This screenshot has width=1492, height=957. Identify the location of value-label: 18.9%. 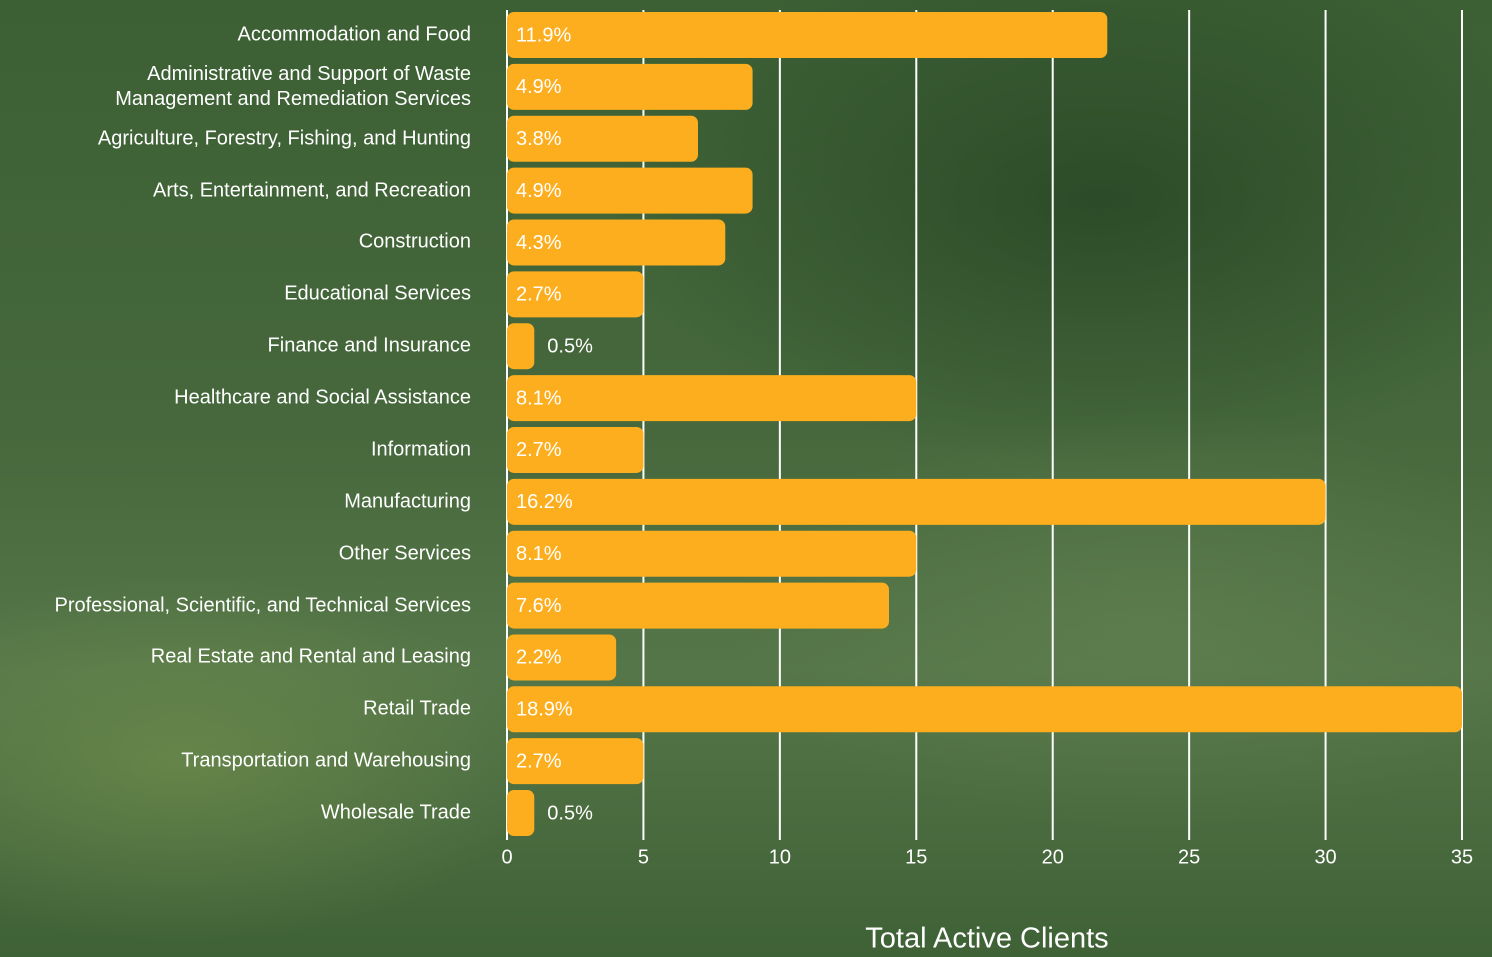
(544, 710).